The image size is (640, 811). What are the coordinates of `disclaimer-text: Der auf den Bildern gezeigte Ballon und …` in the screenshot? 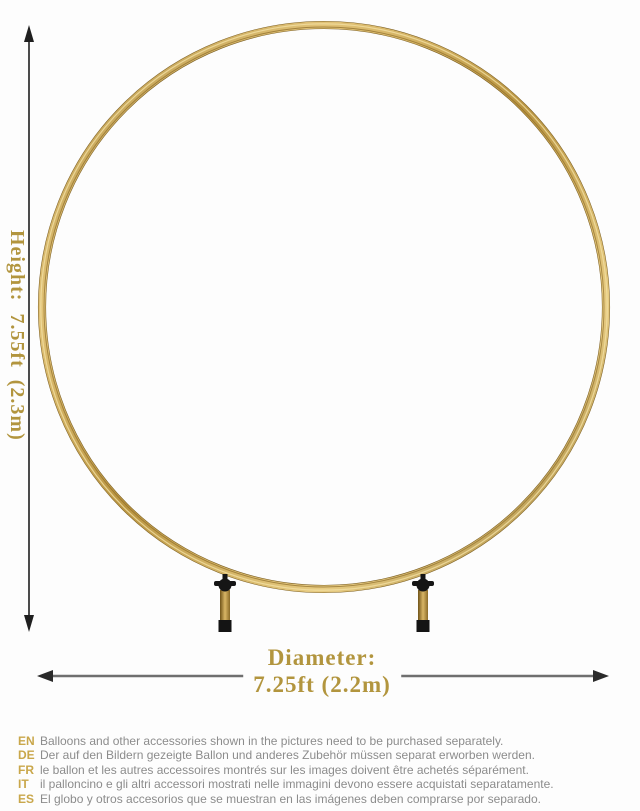 It's located at (287, 755).